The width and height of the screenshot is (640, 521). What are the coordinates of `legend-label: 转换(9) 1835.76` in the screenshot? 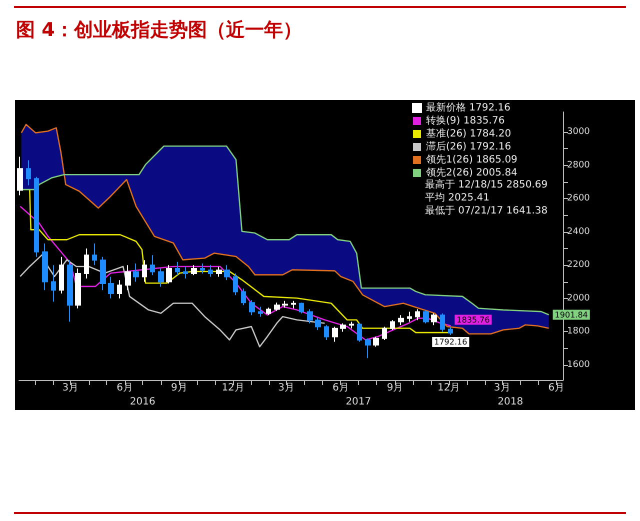 It's located at (465, 120).